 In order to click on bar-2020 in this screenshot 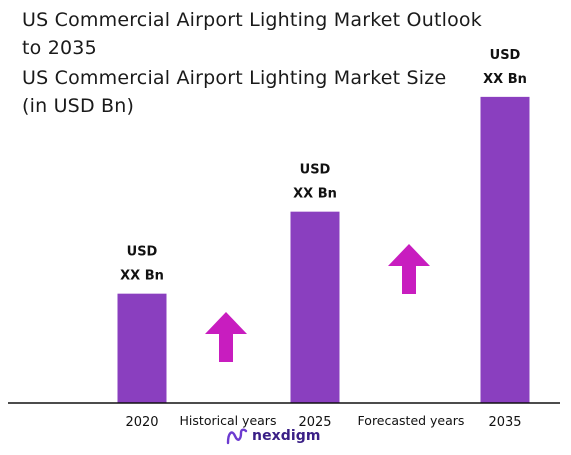, I will do `click(142, 348)`.